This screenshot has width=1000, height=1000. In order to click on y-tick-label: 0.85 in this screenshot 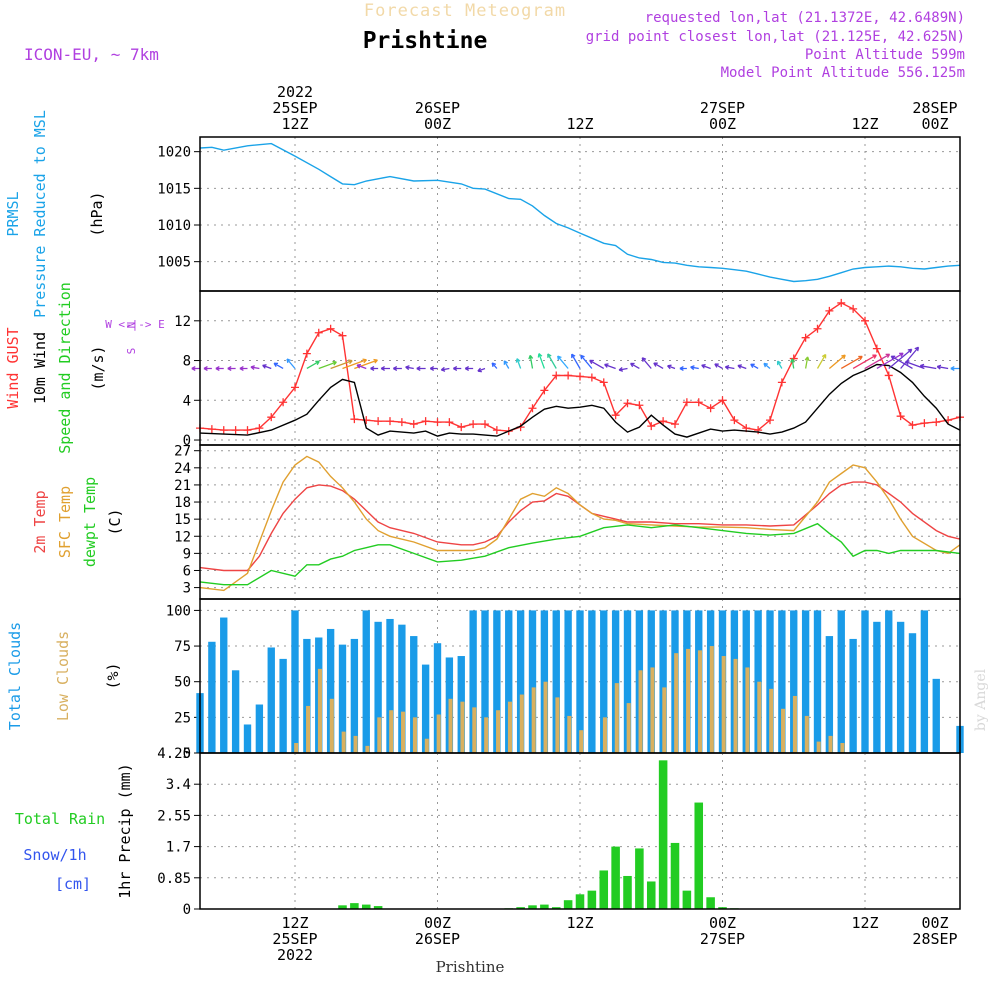, I will do `click(174, 879)`.